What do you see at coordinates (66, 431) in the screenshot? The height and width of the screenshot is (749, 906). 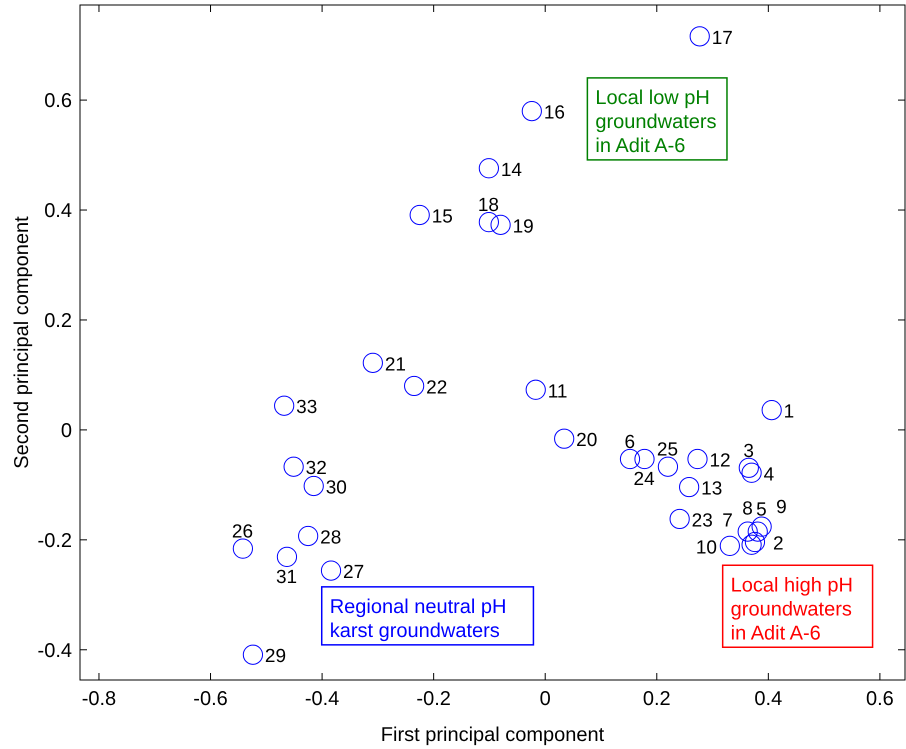 I see `y-tick-label: 0` at bounding box center [66, 431].